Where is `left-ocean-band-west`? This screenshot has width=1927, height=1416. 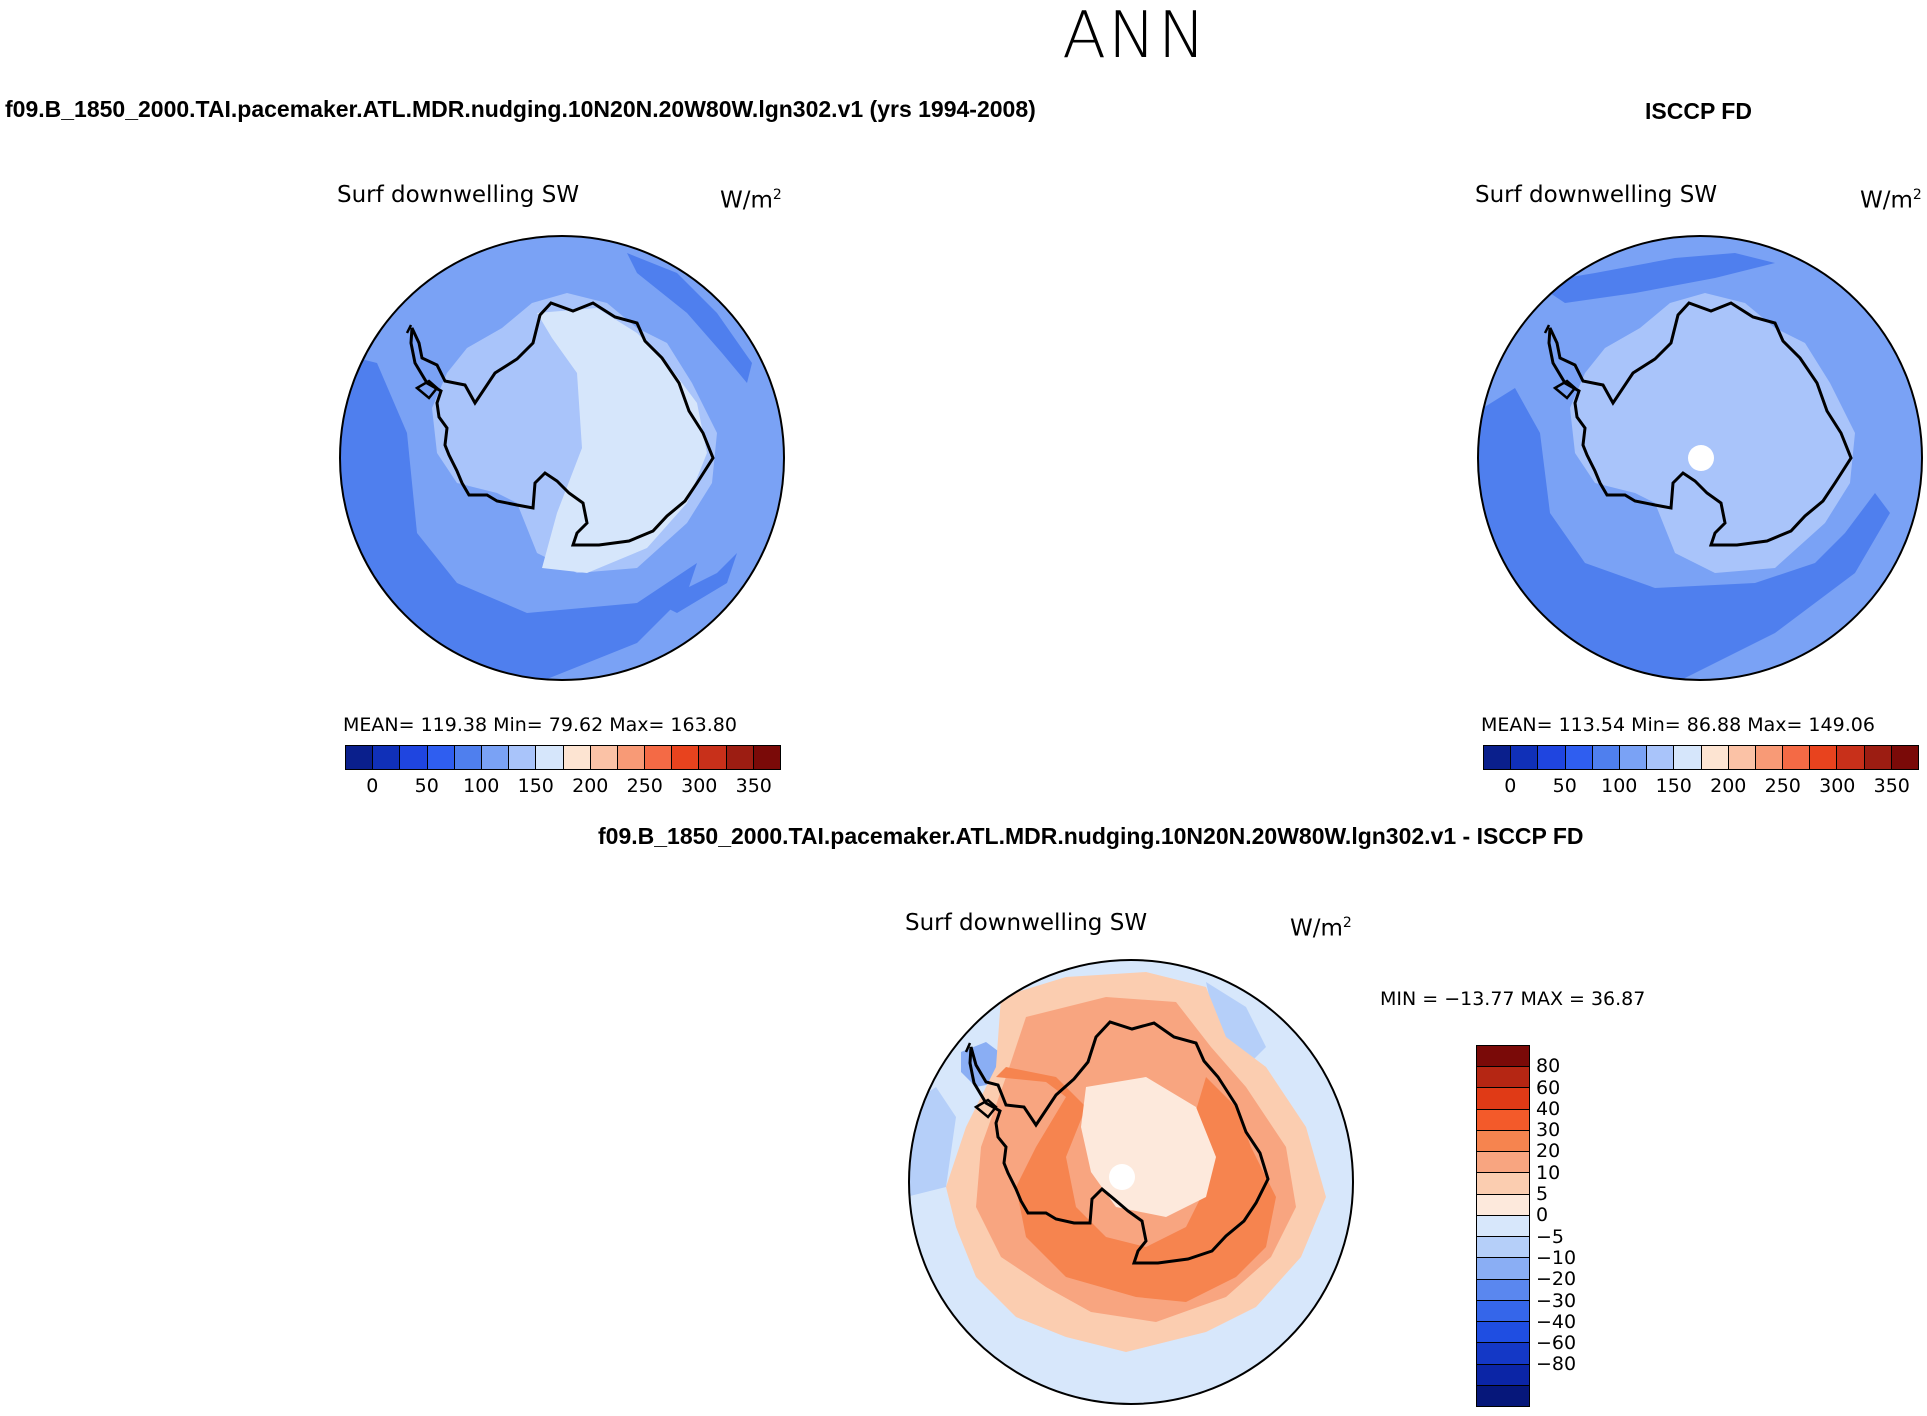
left-ocean-band-west is located at coordinates (518, 516).